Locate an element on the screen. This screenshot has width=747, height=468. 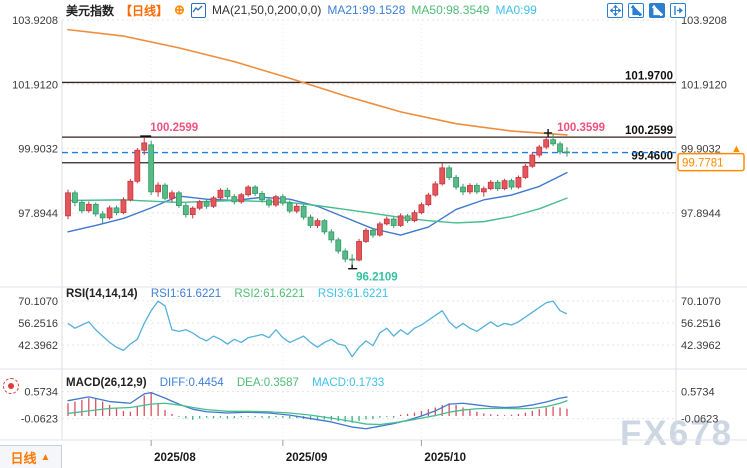
swing-low-label: 96.2109 is located at coordinates (377, 278).